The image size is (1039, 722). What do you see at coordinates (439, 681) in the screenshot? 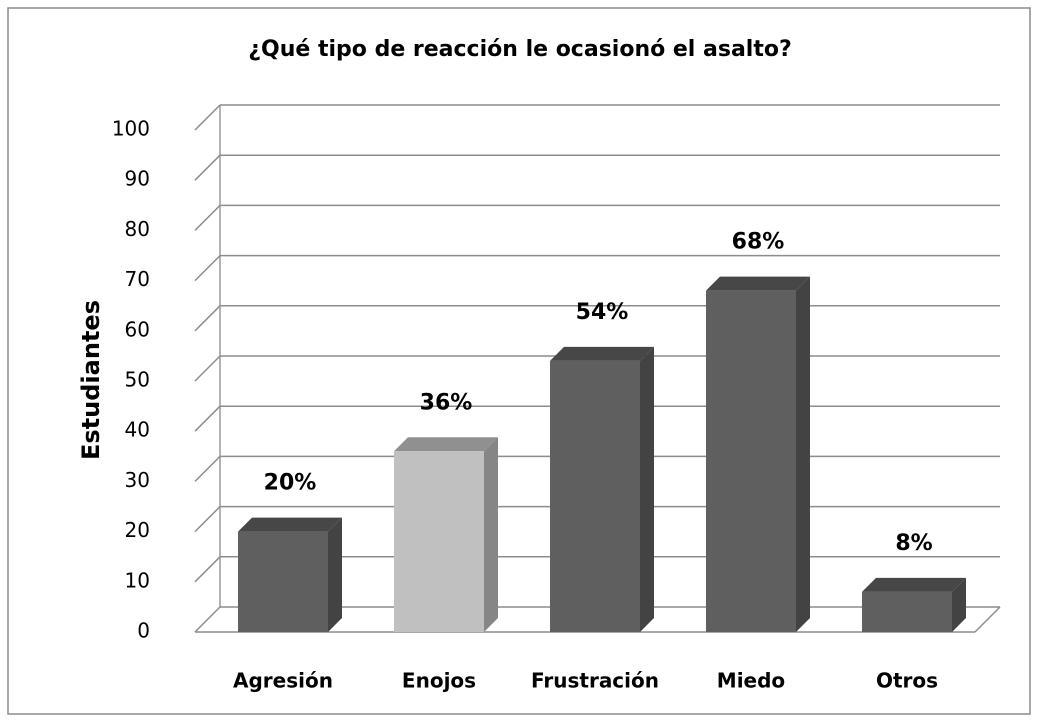
I see `x-tick-label: Enojos` at bounding box center [439, 681].